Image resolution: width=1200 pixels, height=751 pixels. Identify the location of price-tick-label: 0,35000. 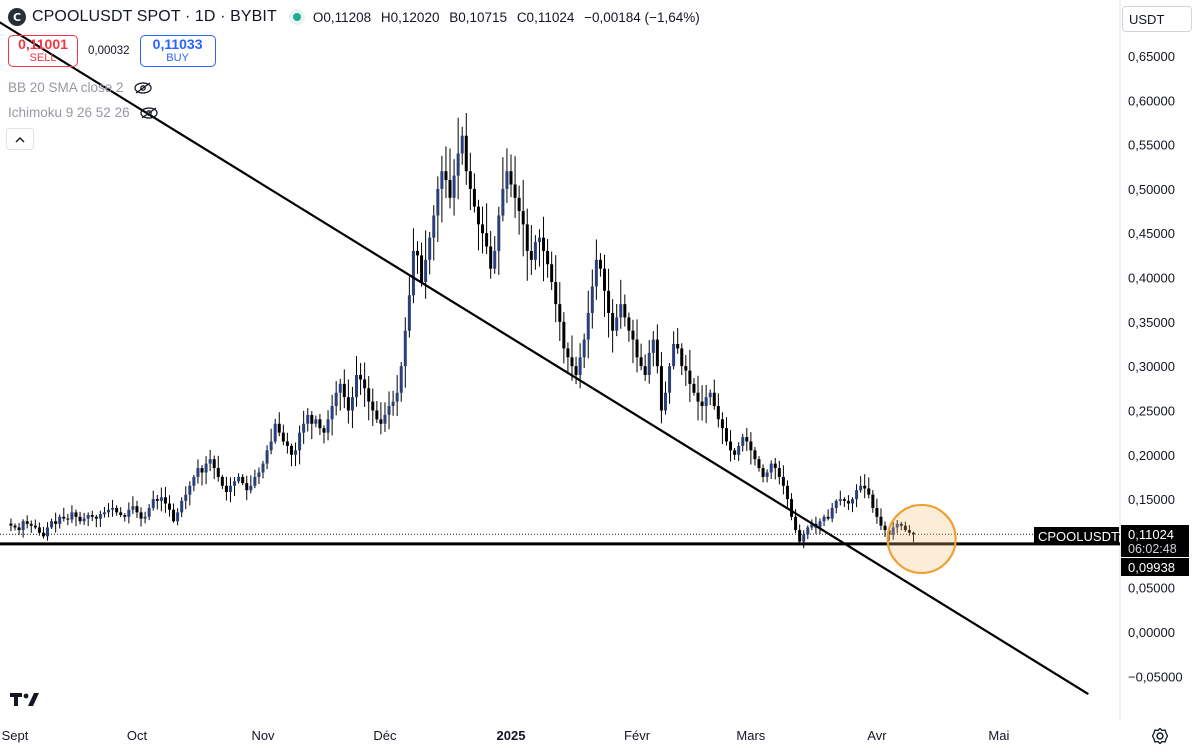
(1151, 322).